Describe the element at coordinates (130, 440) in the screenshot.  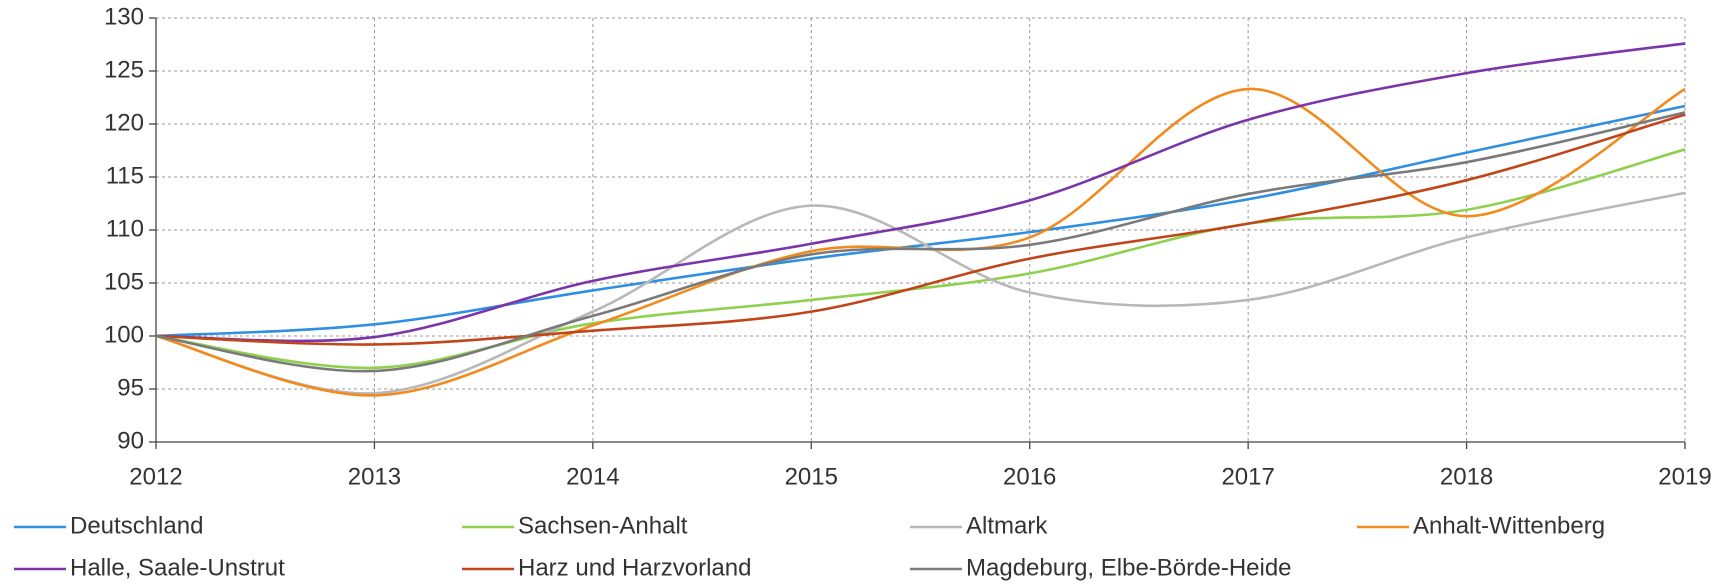
I see `y-tick-label: 90` at that location.